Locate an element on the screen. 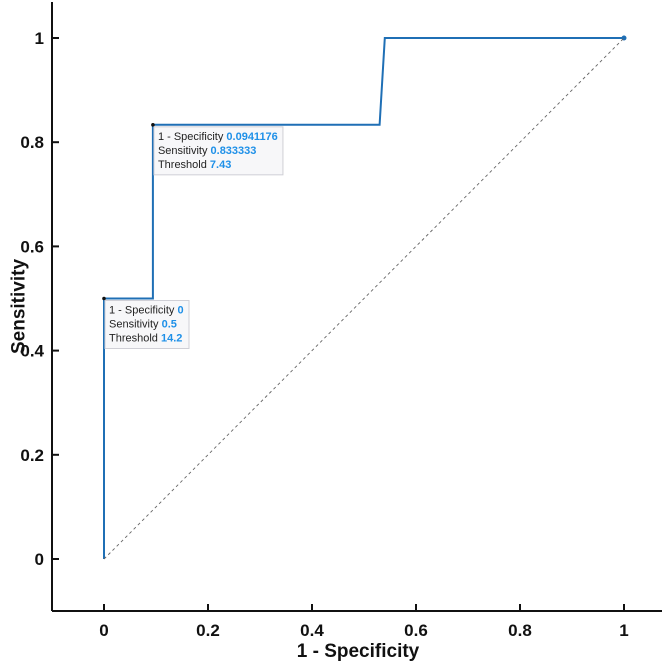 Image resolution: width=664 pixels, height=663 pixels. datatip-value: 0.5 is located at coordinates (169, 325).